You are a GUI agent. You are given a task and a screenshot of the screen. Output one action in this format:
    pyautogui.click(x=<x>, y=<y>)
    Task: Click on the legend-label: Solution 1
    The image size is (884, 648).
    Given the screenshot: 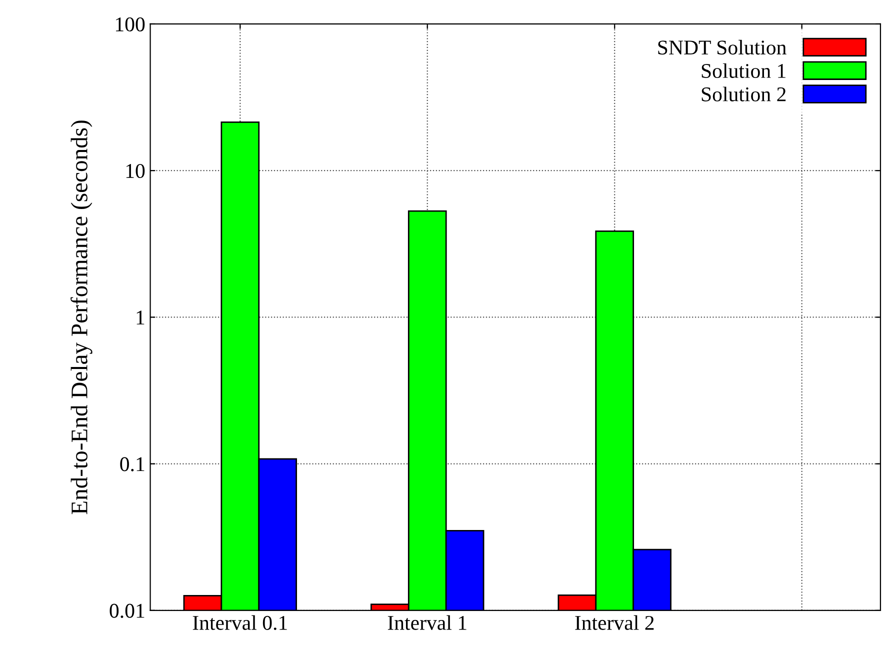 What is the action you would take?
    pyautogui.click(x=744, y=70)
    